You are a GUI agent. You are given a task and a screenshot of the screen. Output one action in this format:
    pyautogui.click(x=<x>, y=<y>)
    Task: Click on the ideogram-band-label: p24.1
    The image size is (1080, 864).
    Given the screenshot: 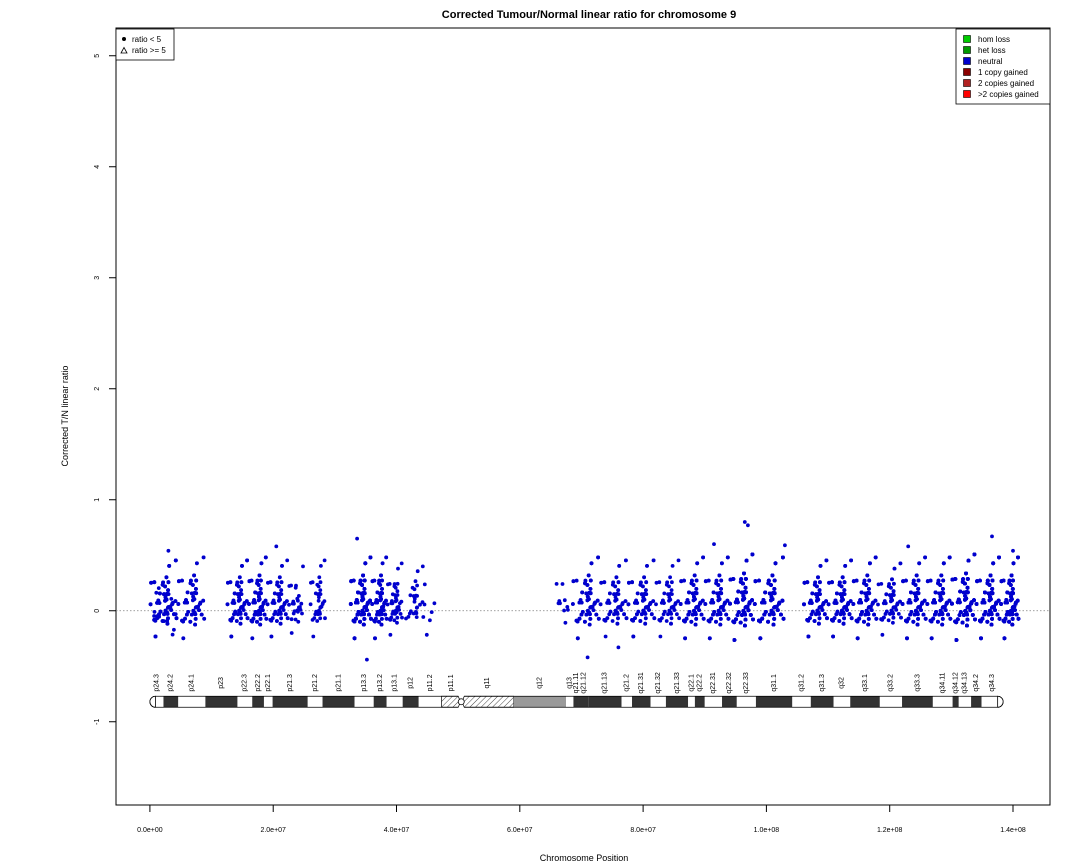 What is the action you would take?
    pyautogui.click(x=192, y=683)
    